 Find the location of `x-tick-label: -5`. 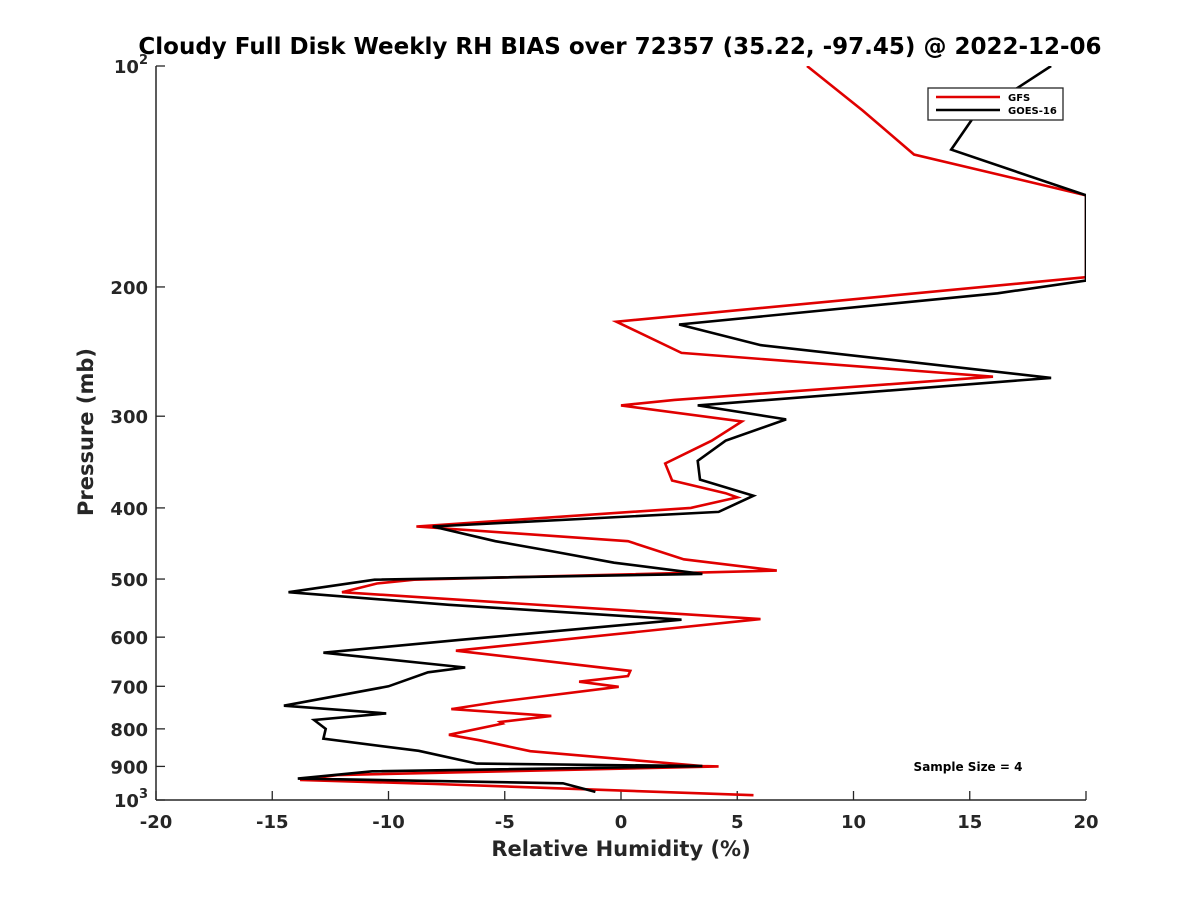

x-tick-label: -5 is located at coordinates (505, 822).